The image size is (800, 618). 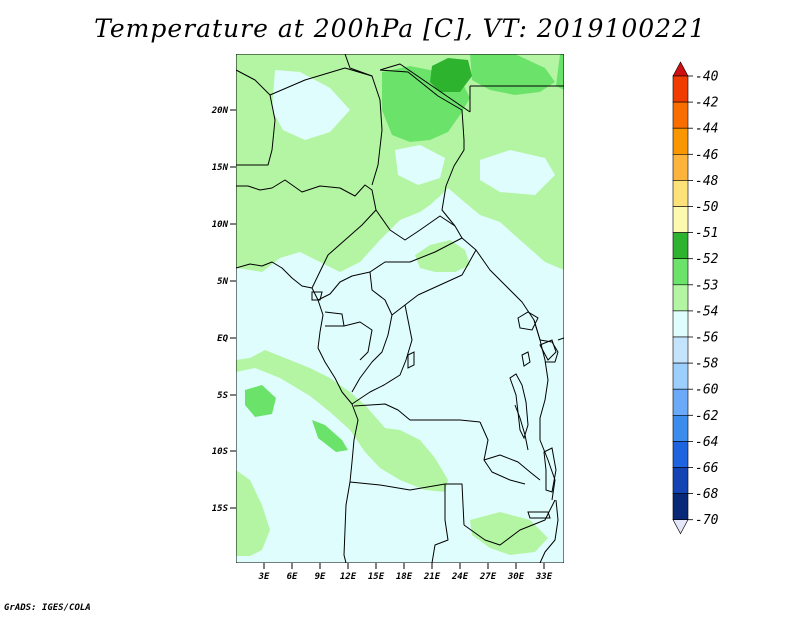 I want to click on lake-outlines, so click(x=434, y=405).